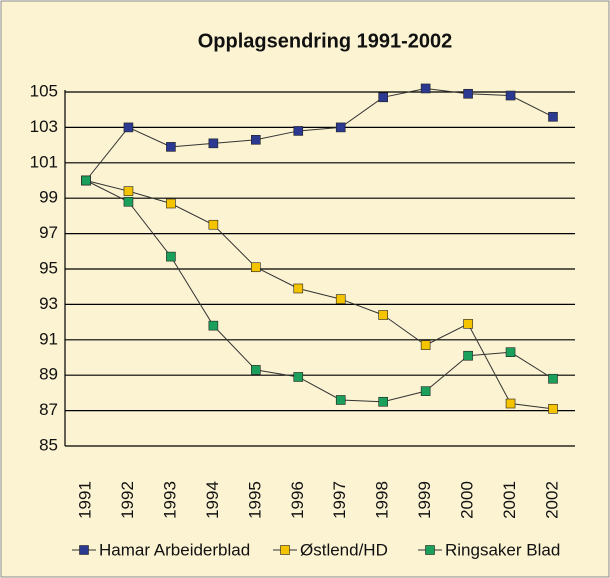 The height and width of the screenshot is (578, 610). What do you see at coordinates (169, 500) in the screenshot?
I see `x-tick-label: 1993` at bounding box center [169, 500].